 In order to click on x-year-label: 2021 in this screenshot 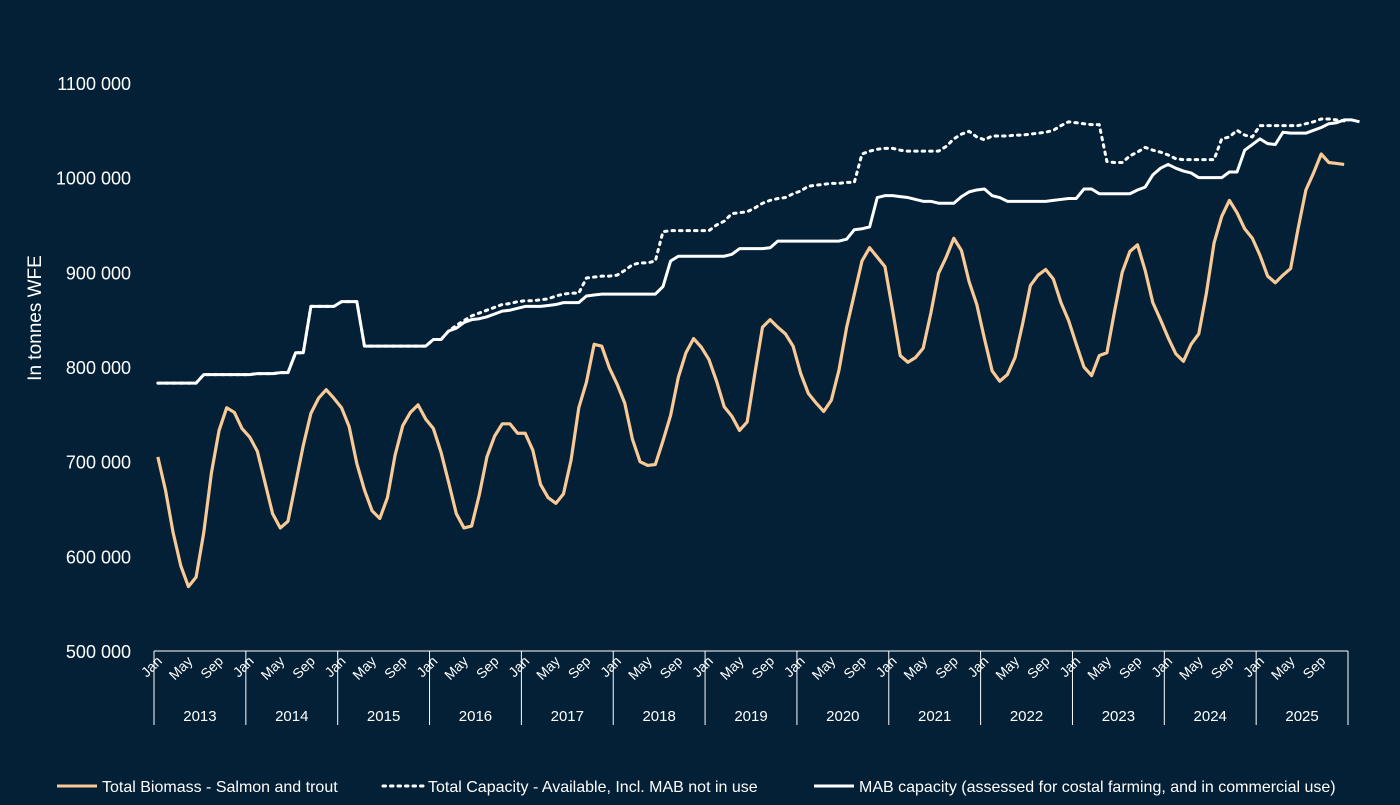, I will do `click(934, 716)`.